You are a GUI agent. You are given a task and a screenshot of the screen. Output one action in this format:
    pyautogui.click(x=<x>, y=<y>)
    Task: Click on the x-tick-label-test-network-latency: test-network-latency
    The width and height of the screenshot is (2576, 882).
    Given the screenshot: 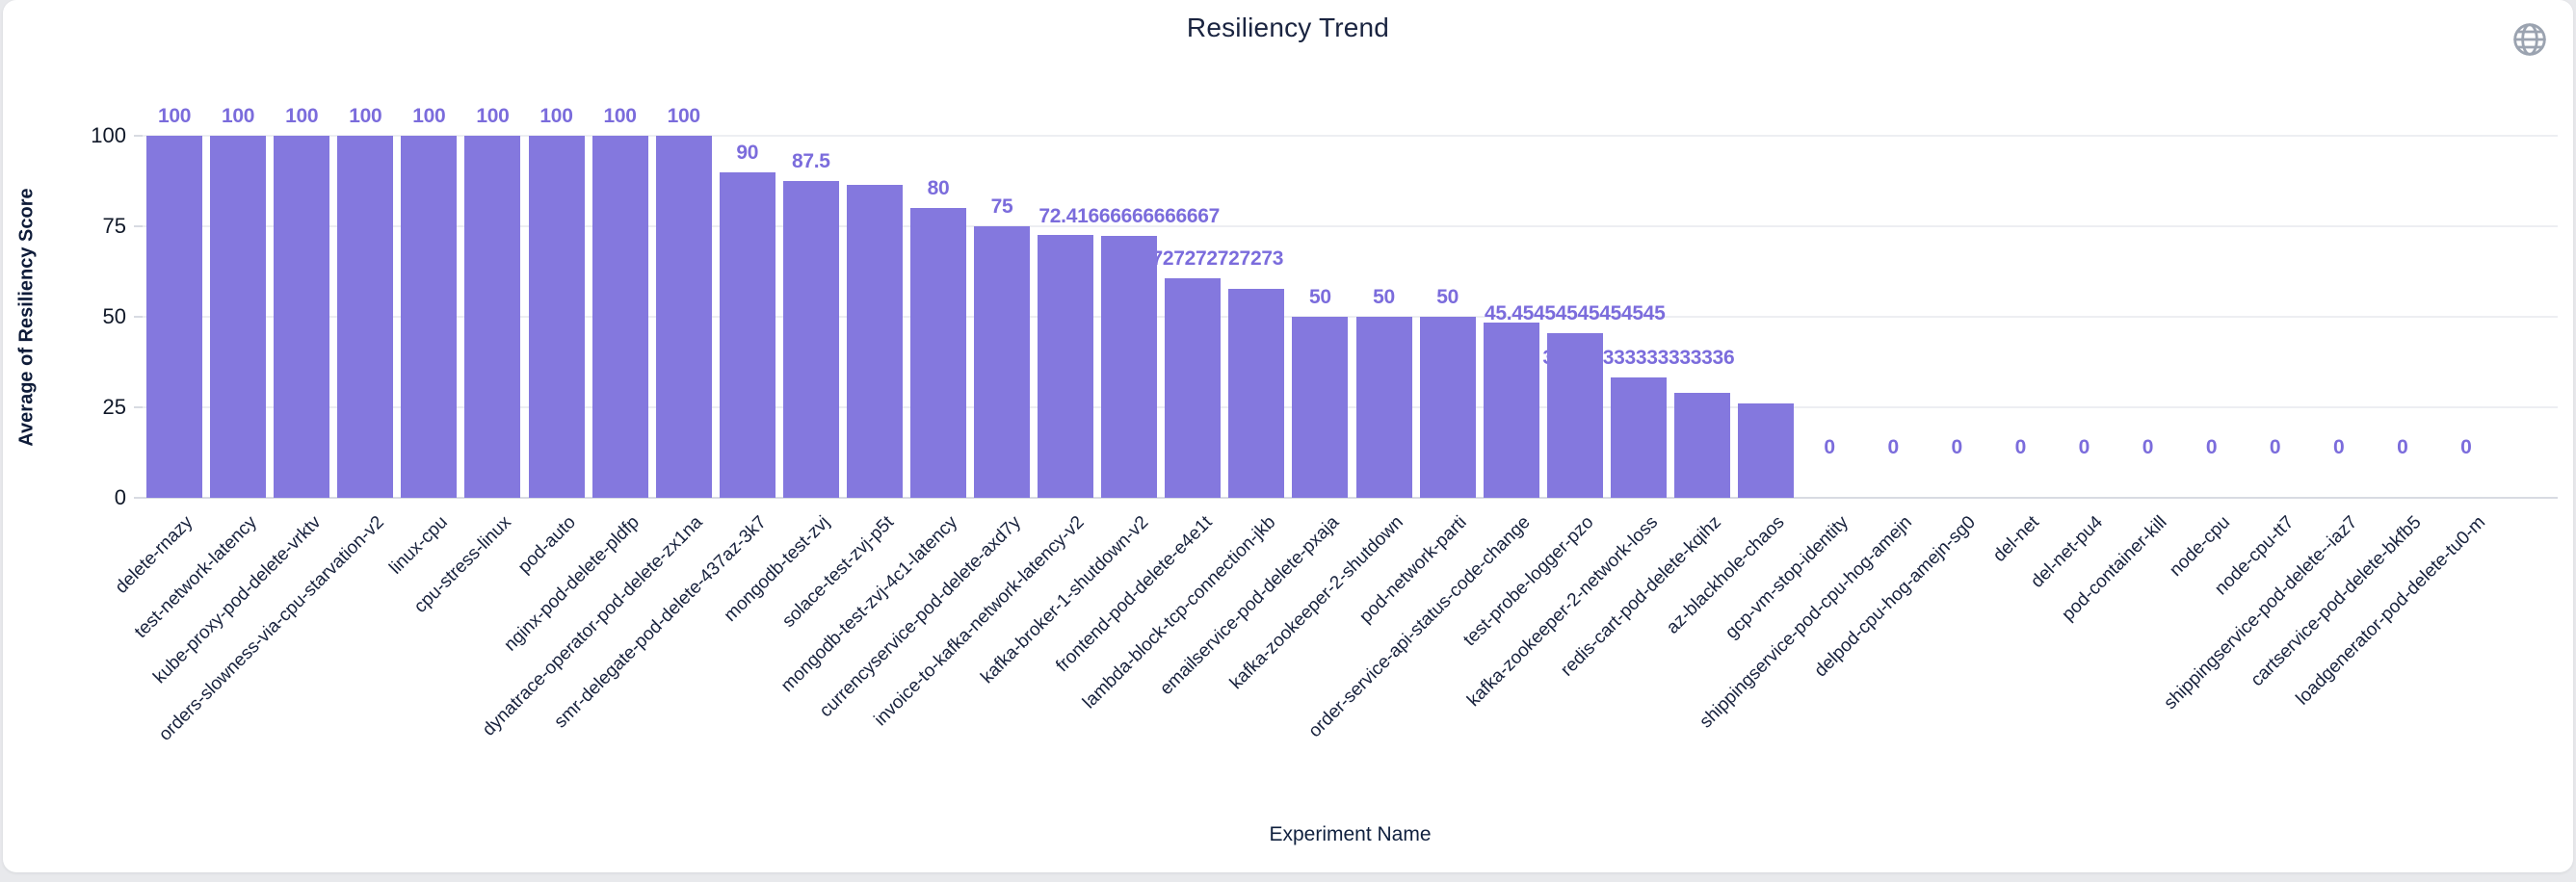 What is the action you would take?
    pyautogui.click(x=195, y=577)
    